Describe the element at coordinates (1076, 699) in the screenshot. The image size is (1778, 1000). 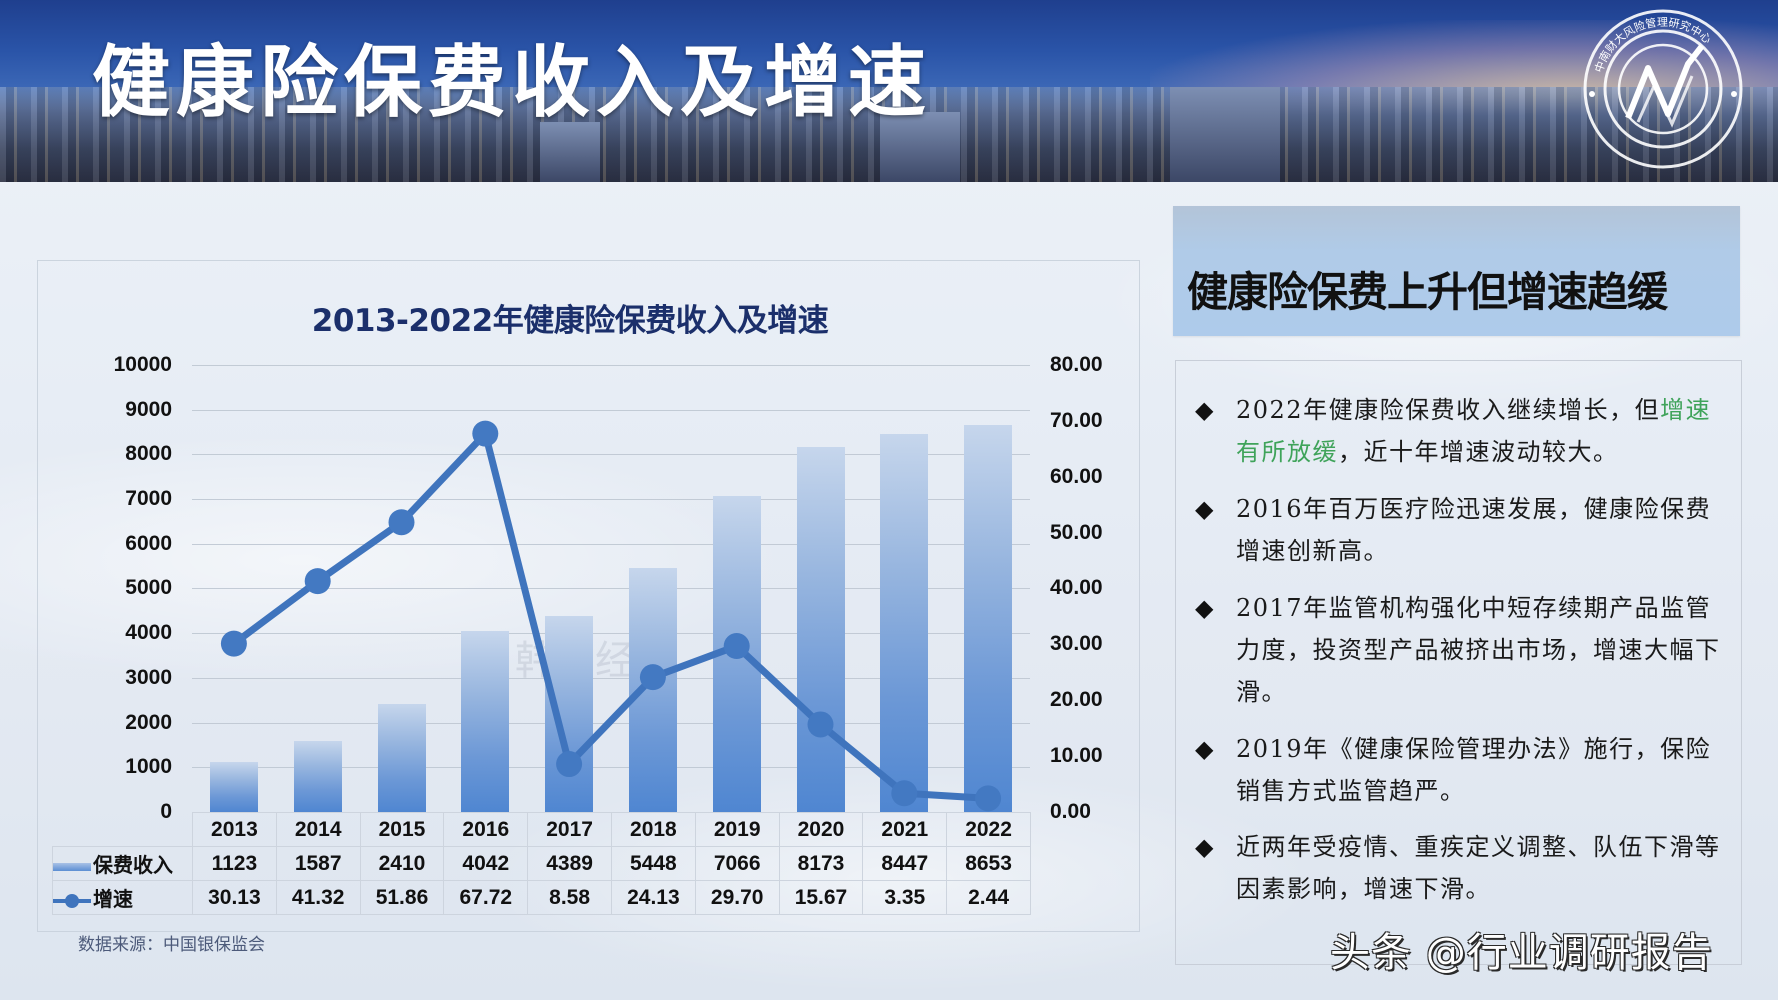
I see `right-axis-tick: 20.00` at that location.